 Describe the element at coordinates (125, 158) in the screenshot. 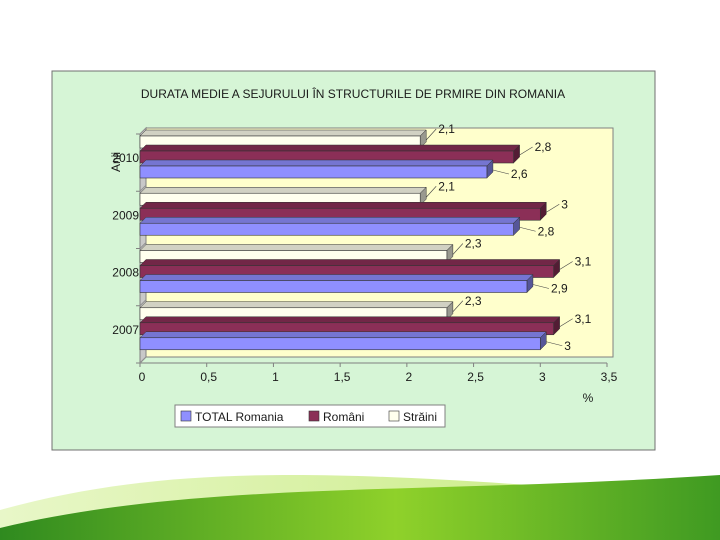

I see `y-tick-label: 2010` at that location.